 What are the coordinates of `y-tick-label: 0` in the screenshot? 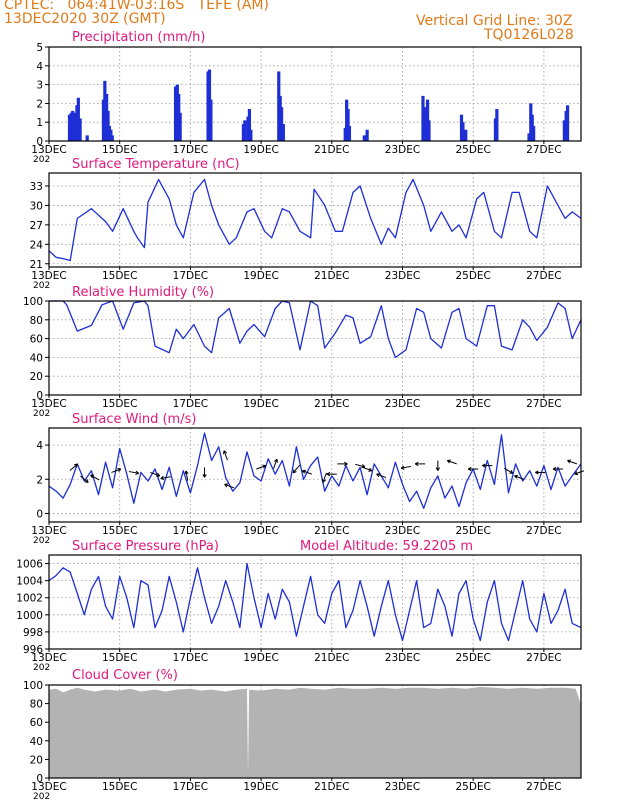 It's located at (39, 779).